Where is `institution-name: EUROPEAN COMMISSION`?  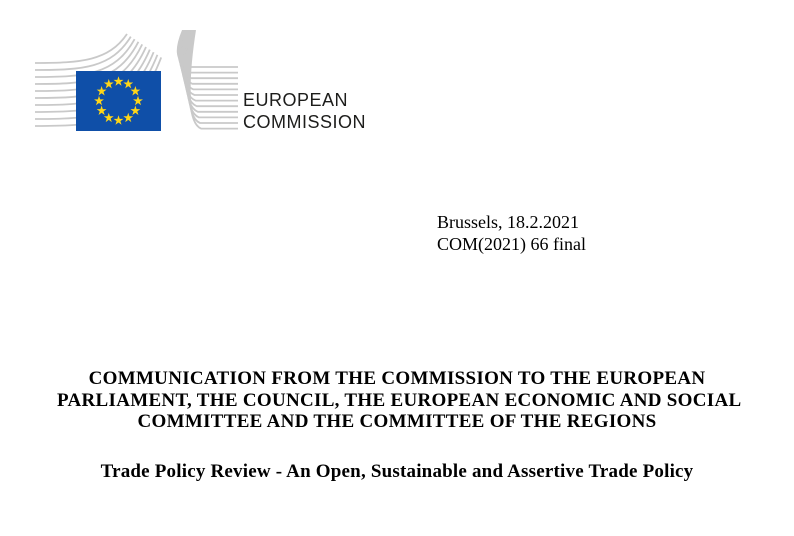 institution-name: EUROPEAN COMMISSION is located at coordinates (304, 111).